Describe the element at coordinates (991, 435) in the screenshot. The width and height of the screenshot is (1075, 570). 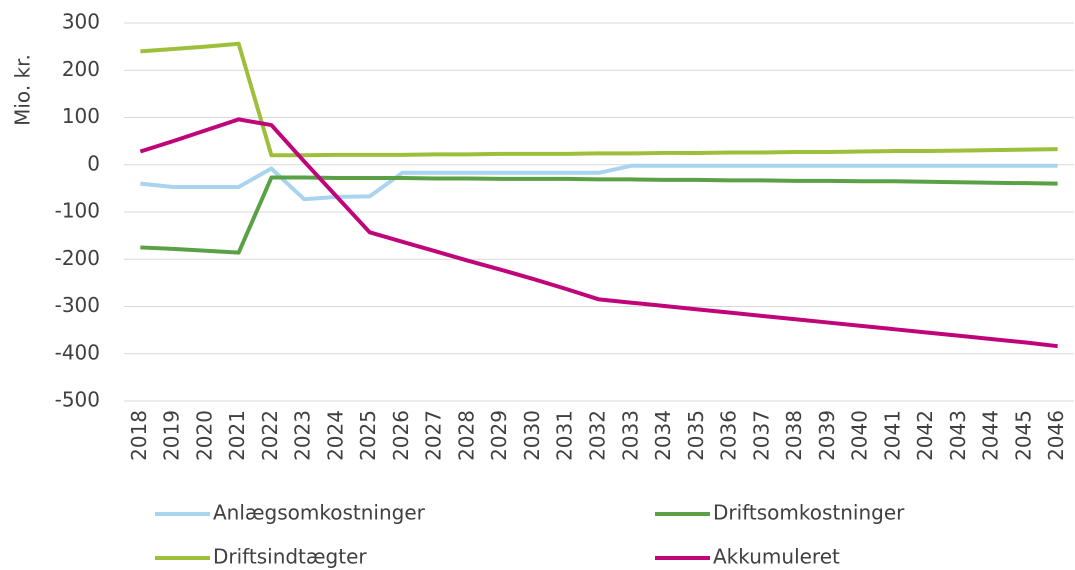
I see `x-tick-label: 2044` at that location.